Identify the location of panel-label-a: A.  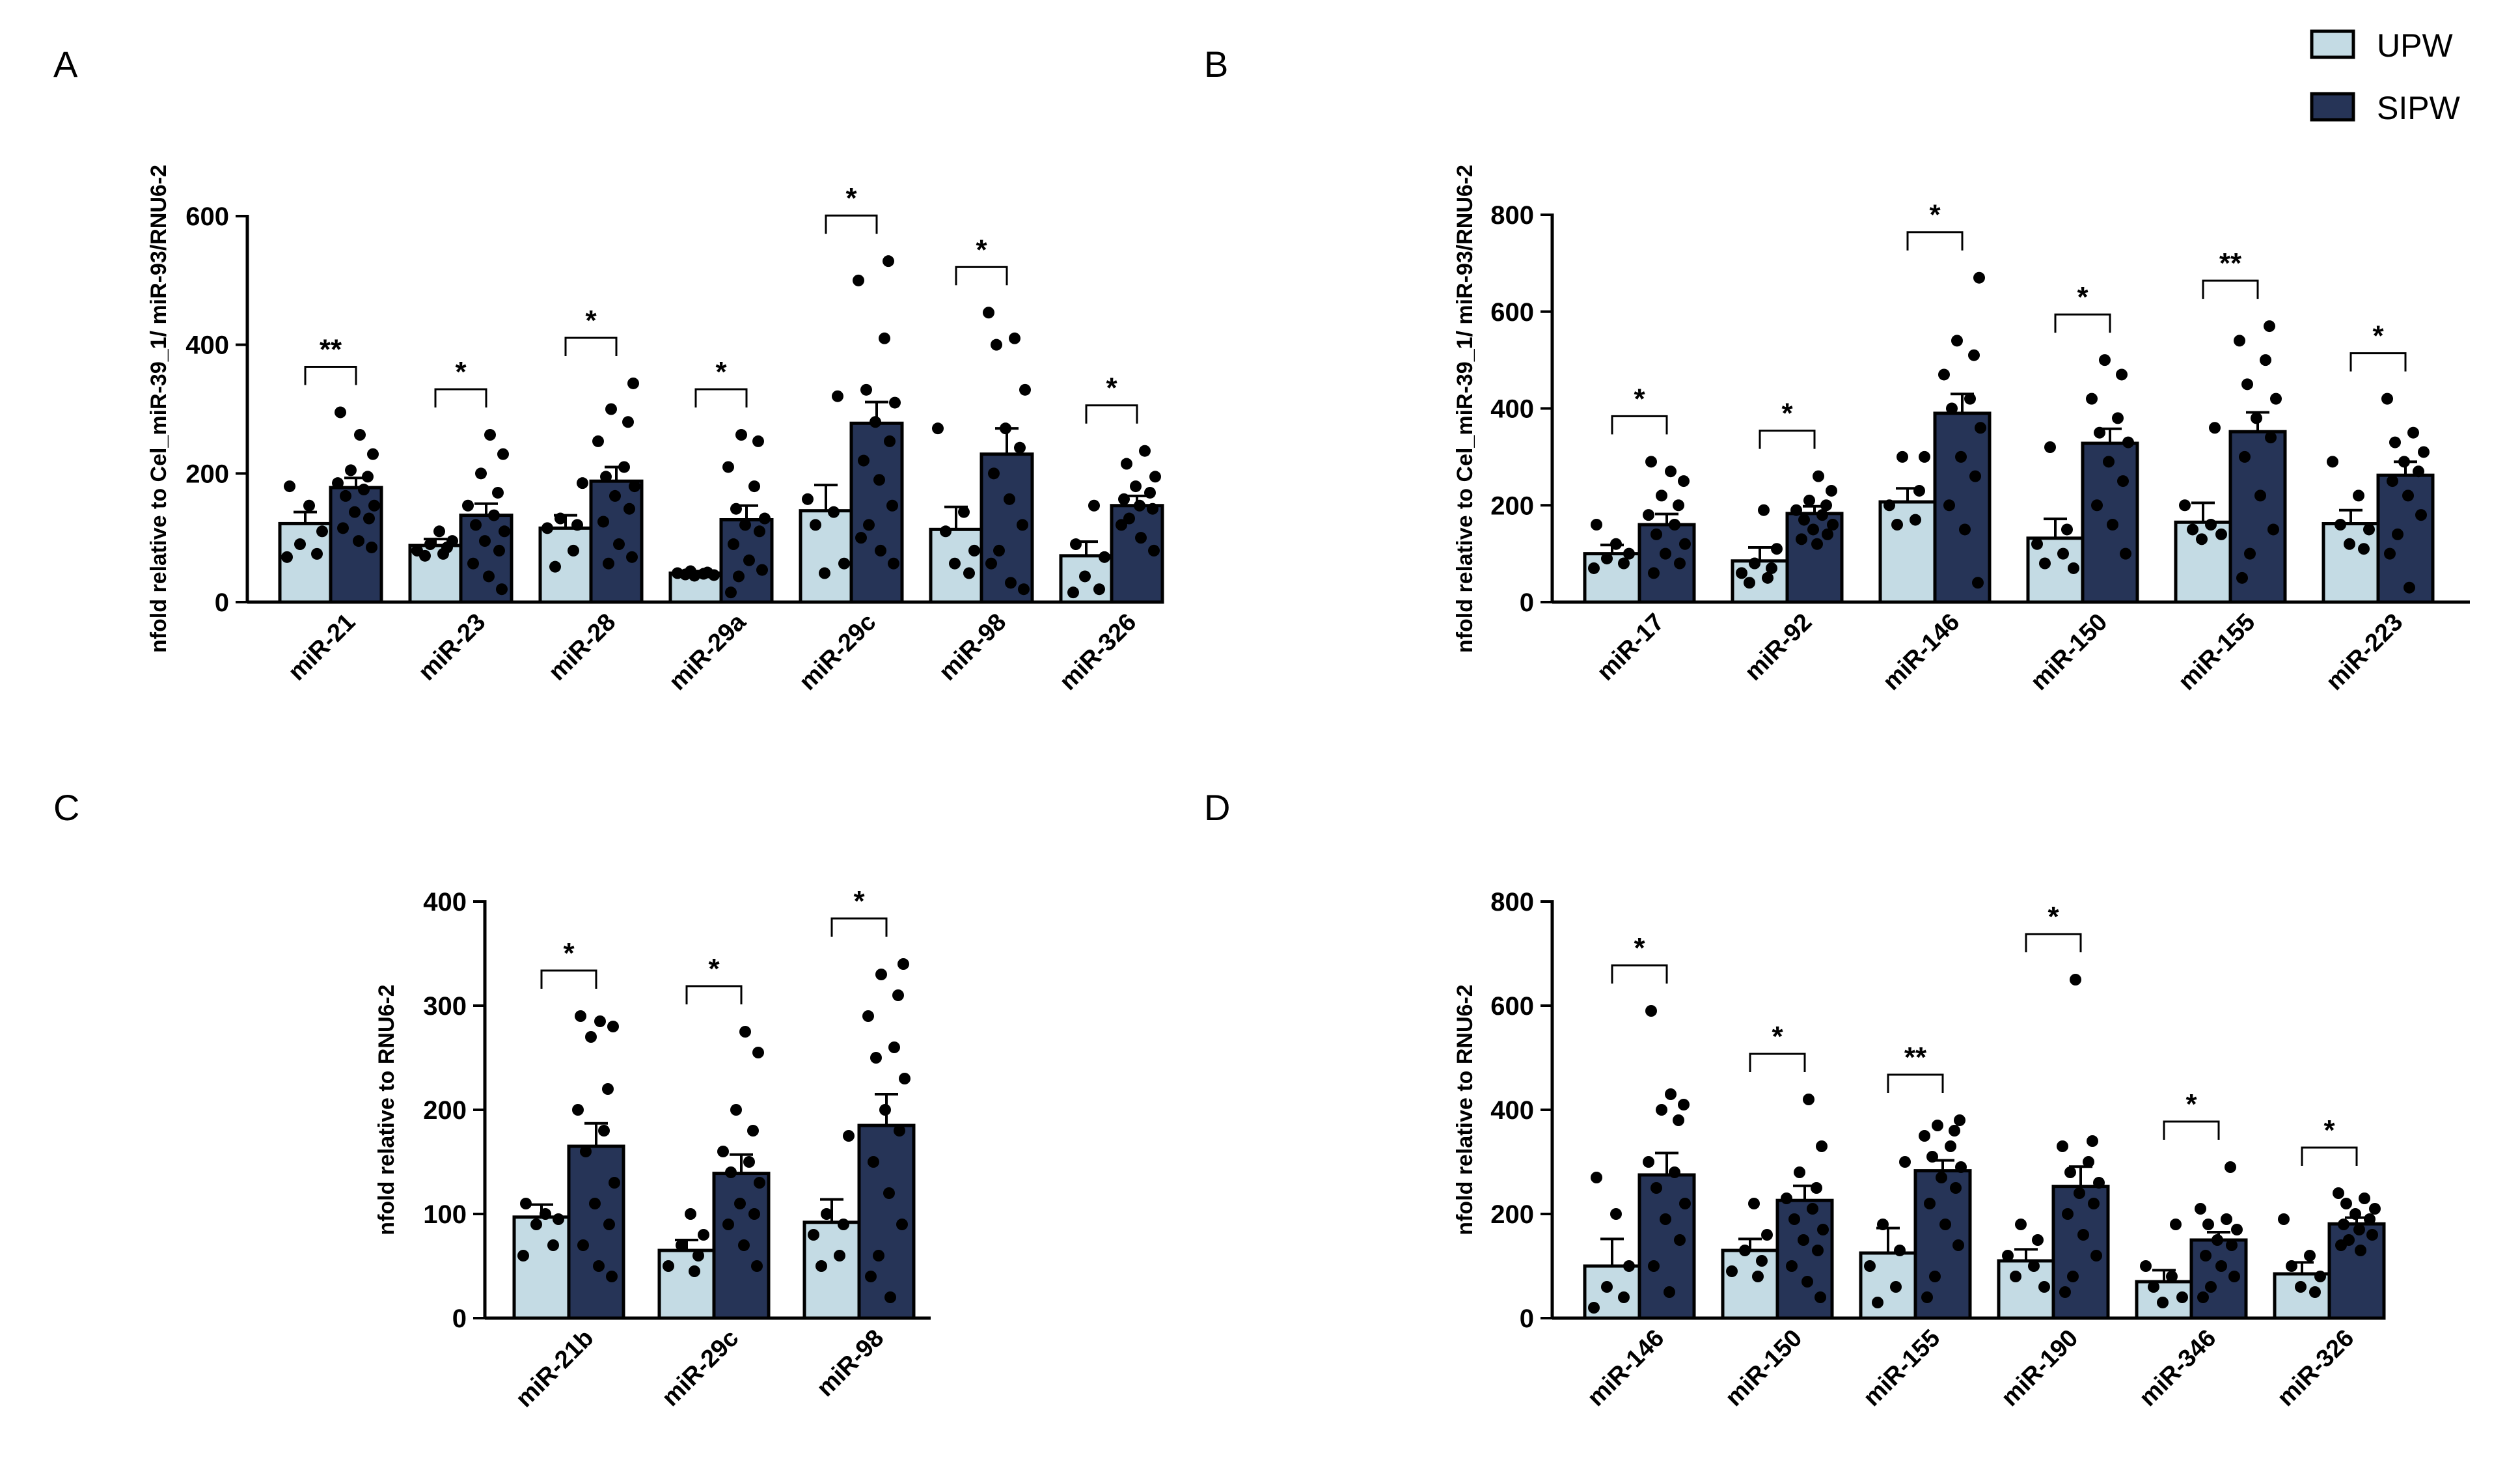
(65, 64).